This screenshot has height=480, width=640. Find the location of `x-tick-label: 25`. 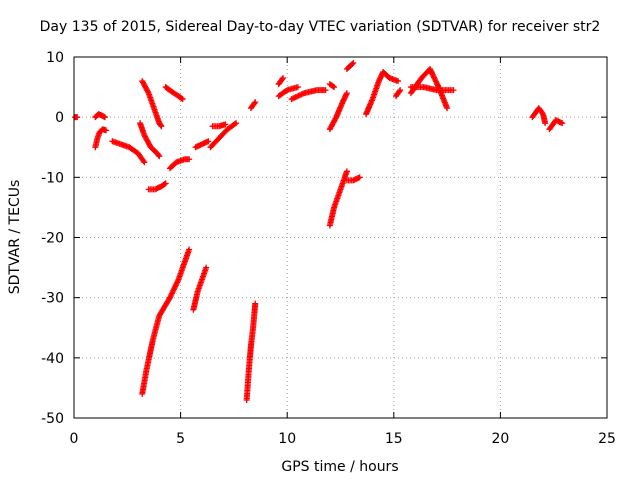

x-tick-label: 25 is located at coordinates (607, 439).